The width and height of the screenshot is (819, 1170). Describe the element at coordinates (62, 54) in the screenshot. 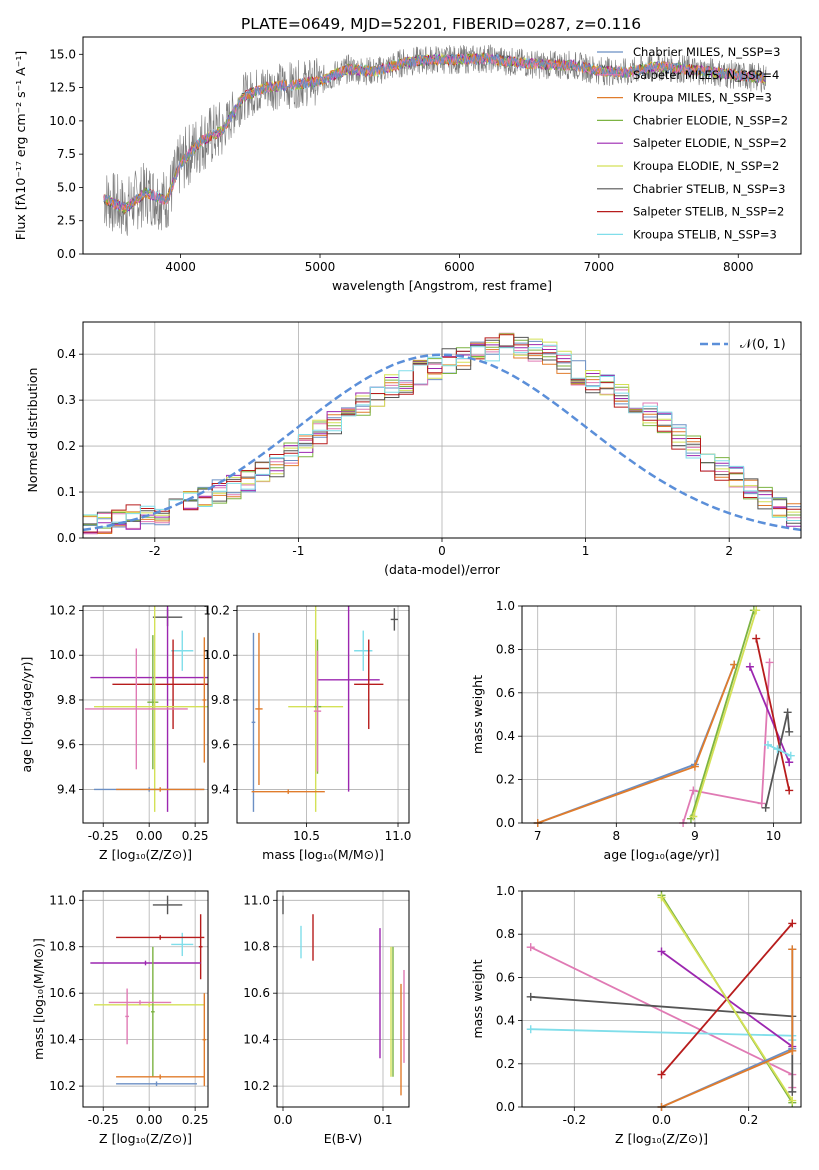

I see `y-tick-label: 15.0` at that location.